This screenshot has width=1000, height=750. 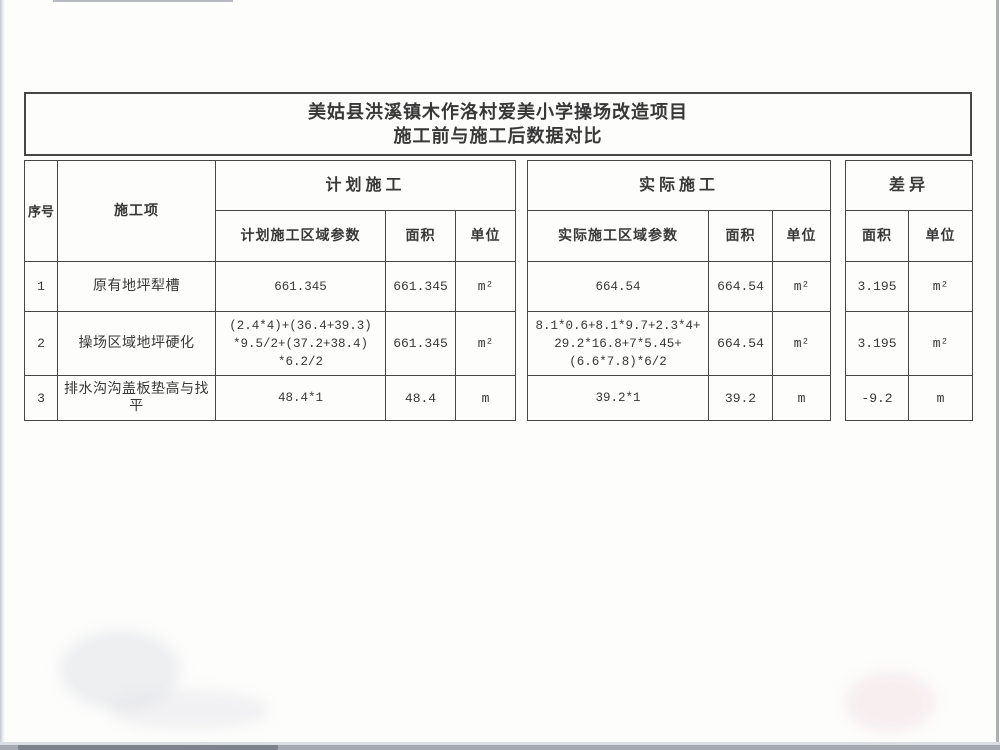 I want to click on header-planned-area: 面积, so click(x=420, y=236).